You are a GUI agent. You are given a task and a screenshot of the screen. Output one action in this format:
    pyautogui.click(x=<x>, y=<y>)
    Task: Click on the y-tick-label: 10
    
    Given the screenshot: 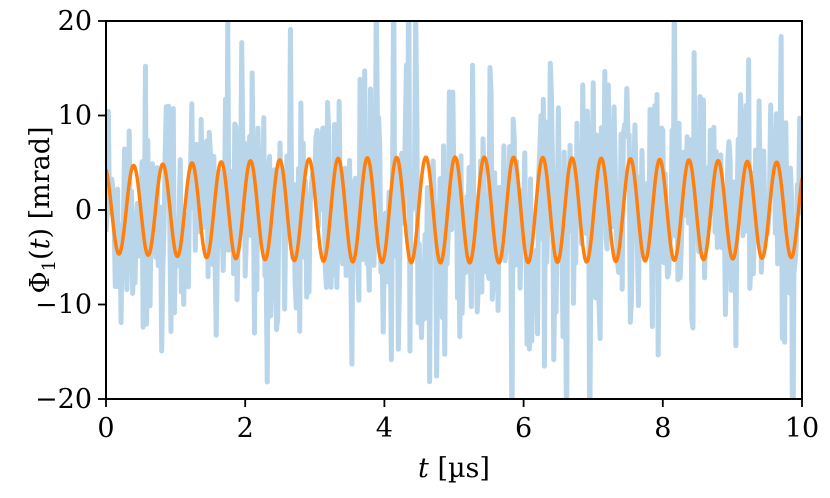 What is the action you would take?
    pyautogui.click(x=75, y=116)
    